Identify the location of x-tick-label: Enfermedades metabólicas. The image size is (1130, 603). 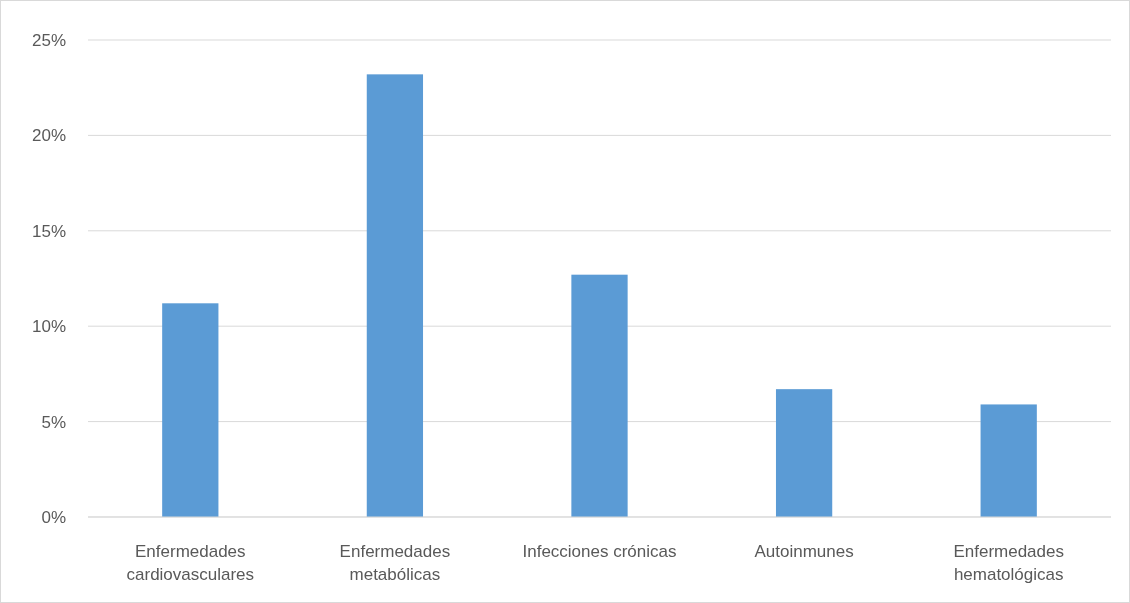
(395, 563).